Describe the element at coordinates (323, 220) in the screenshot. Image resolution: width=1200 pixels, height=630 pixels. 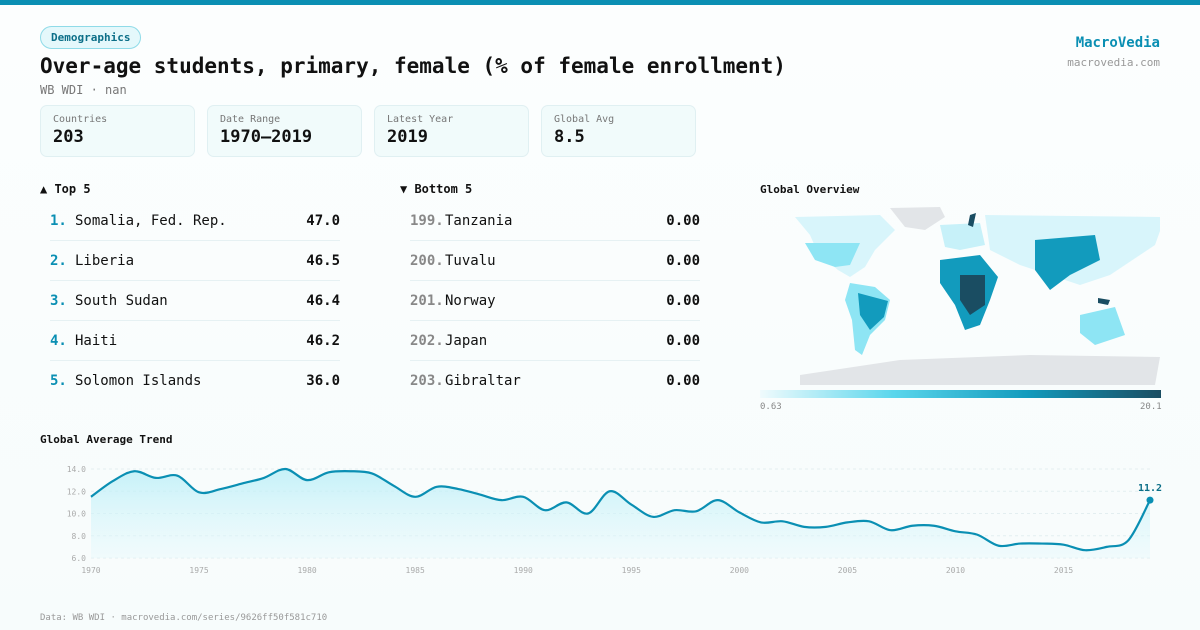
I see `country-value: 47.0` at that location.